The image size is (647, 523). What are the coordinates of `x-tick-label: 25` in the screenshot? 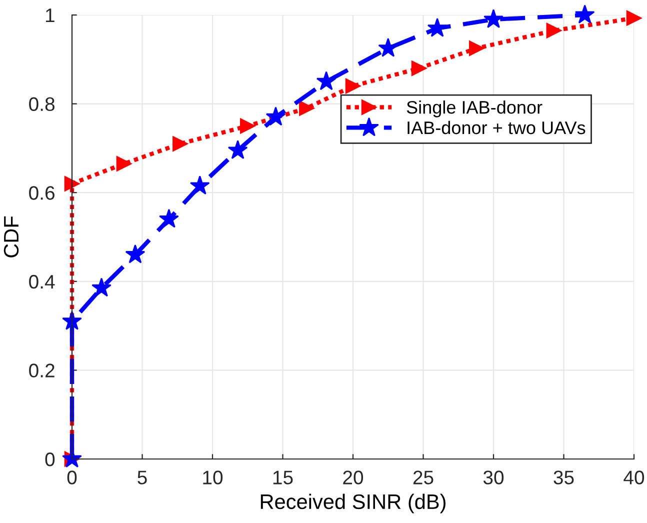 It's located at (423, 477).